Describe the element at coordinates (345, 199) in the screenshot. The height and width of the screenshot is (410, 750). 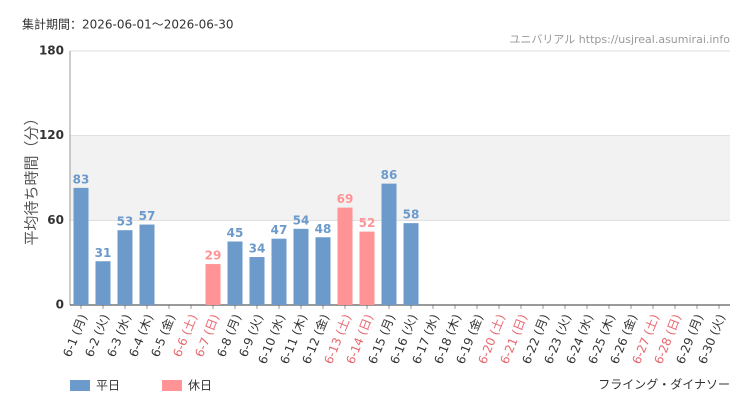
I see `data-label: 69` at that location.